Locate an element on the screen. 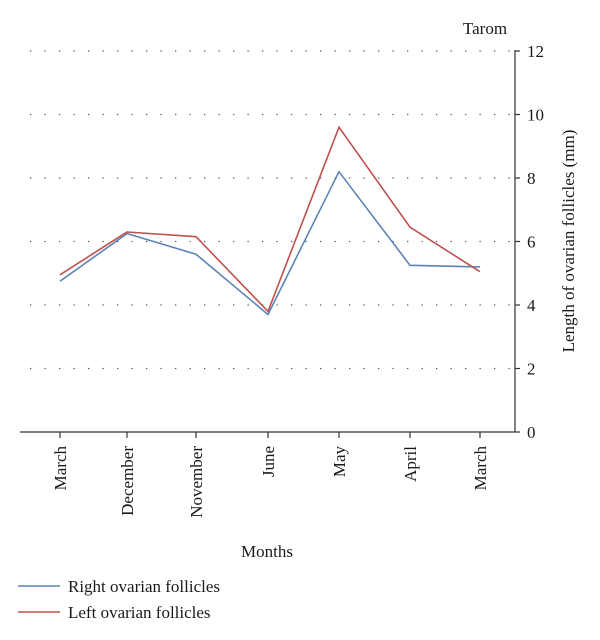 This screenshot has height=640, width=600. y-tick-label: 4 is located at coordinates (531, 305).